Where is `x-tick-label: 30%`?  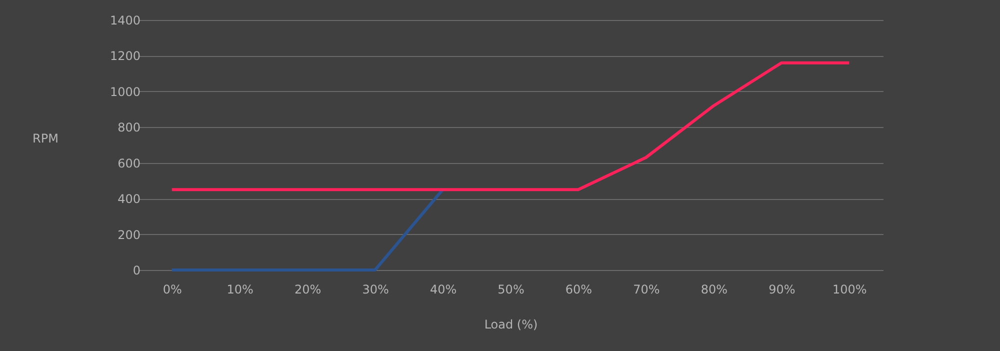 x-tick-label: 30% is located at coordinates (375, 289).